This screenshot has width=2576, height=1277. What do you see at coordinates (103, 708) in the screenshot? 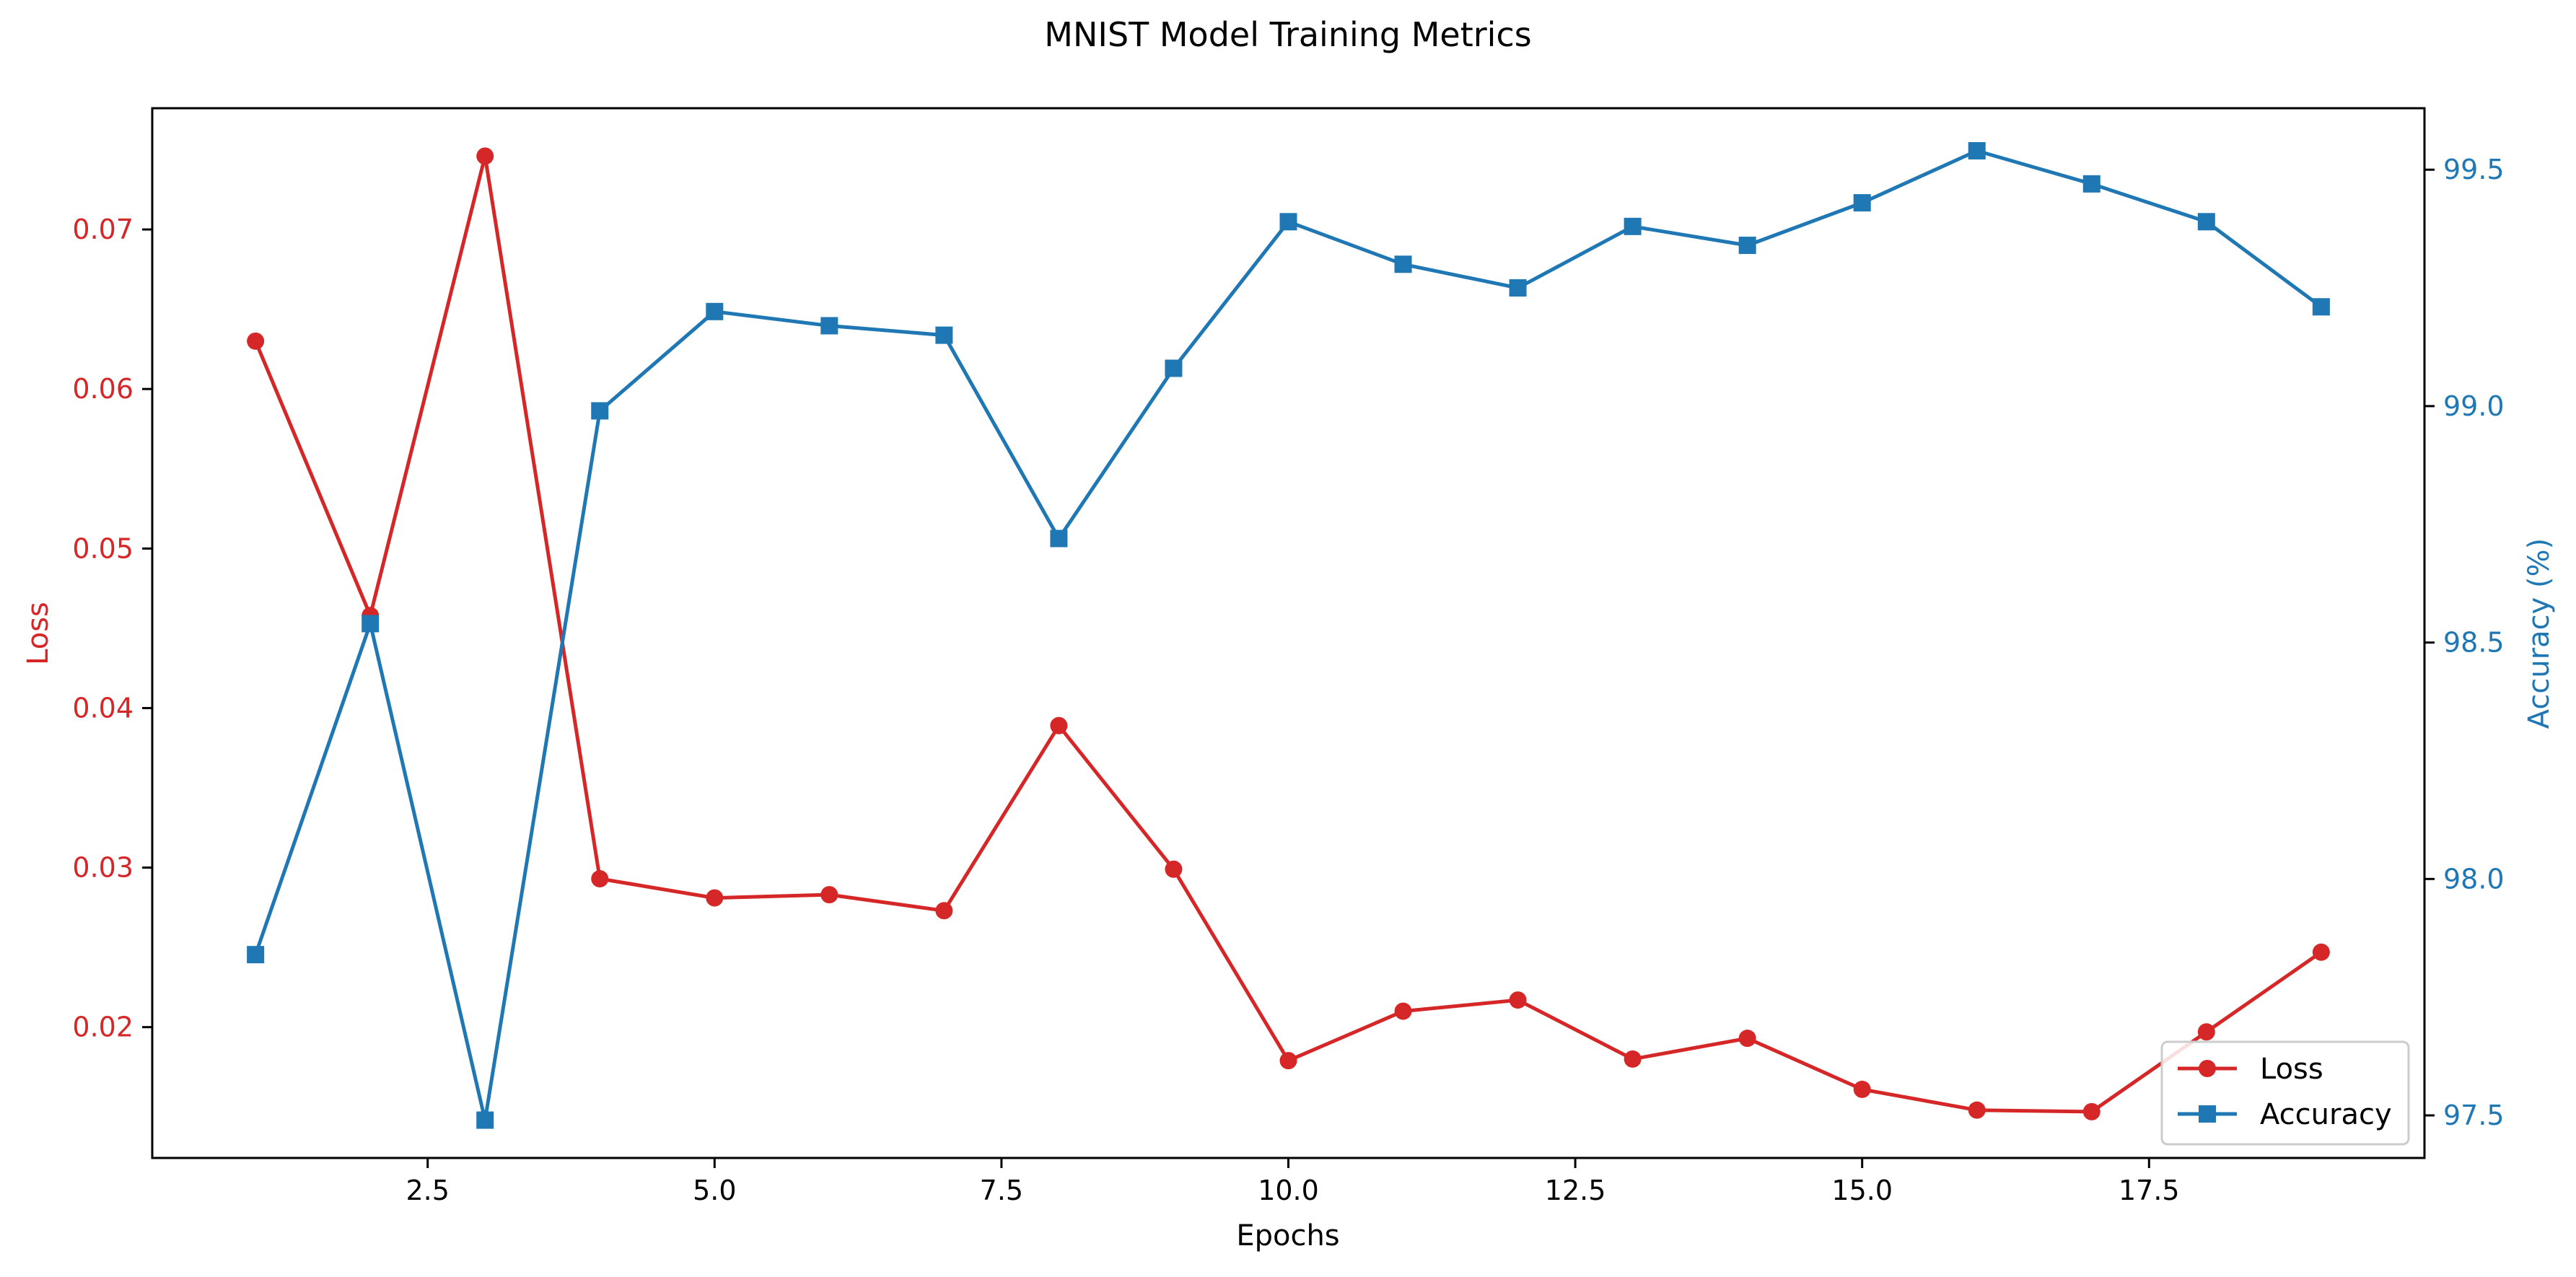
I see `left-tick-label: 0.04` at bounding box center [103, 708].